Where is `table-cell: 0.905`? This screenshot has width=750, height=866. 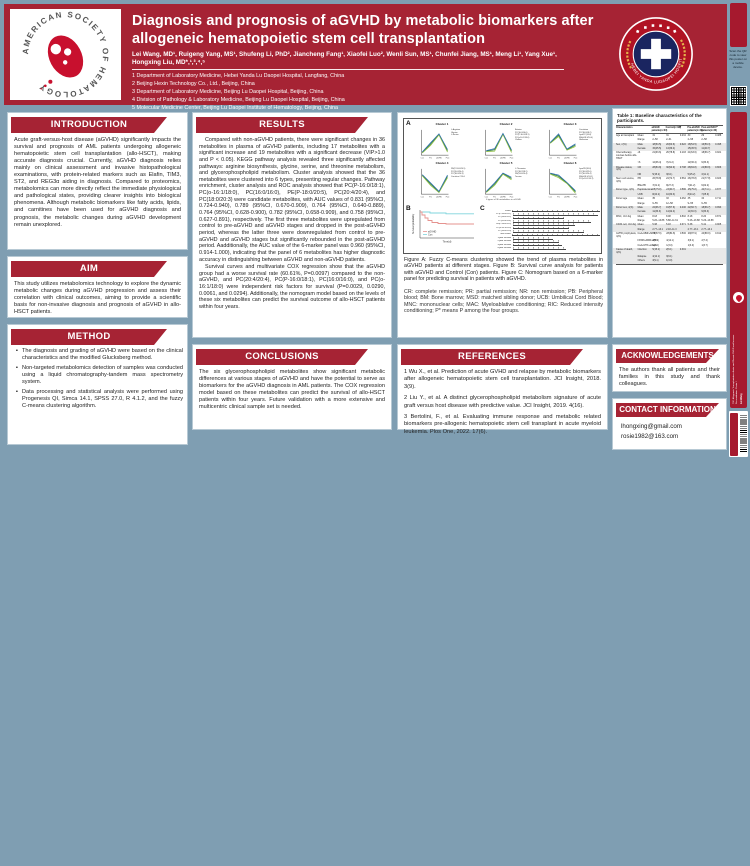
table-cell: 0.905 is located at coordinates (718, 225).